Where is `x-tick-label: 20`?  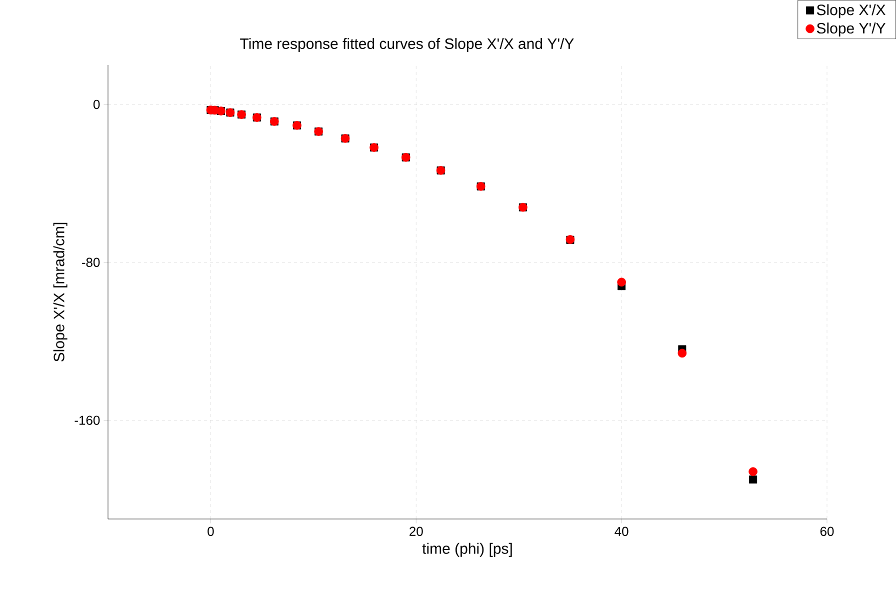
x-tick-label: 20 is located at coordinates (416, 531).